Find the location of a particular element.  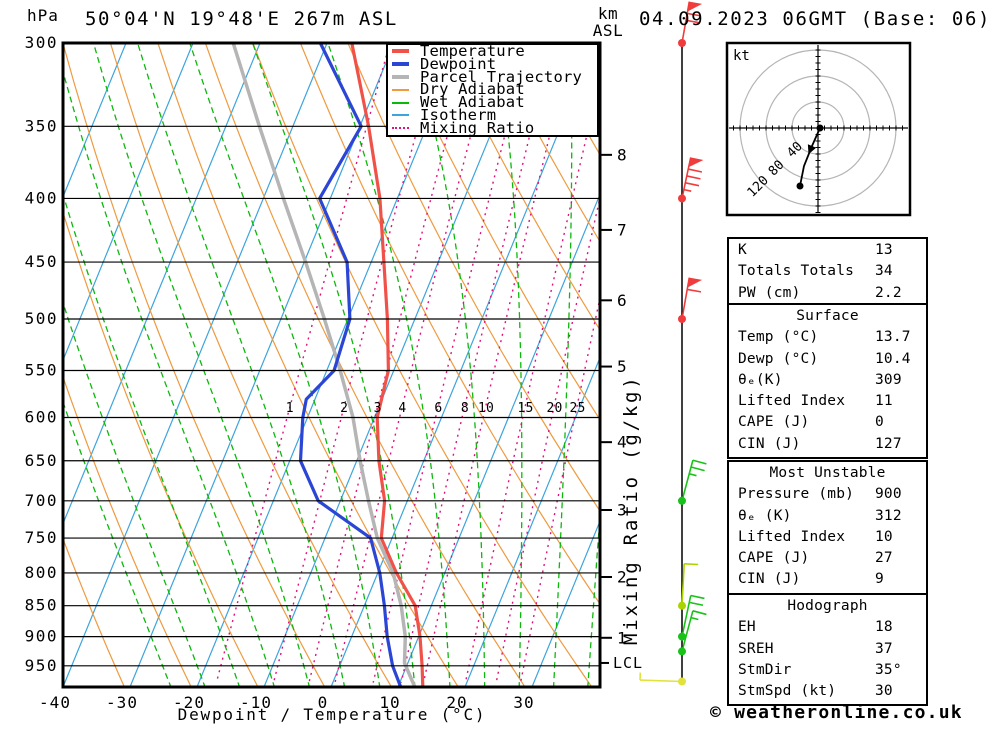

table-row: Totals Totals 34 is located at coordinates (827, 271).